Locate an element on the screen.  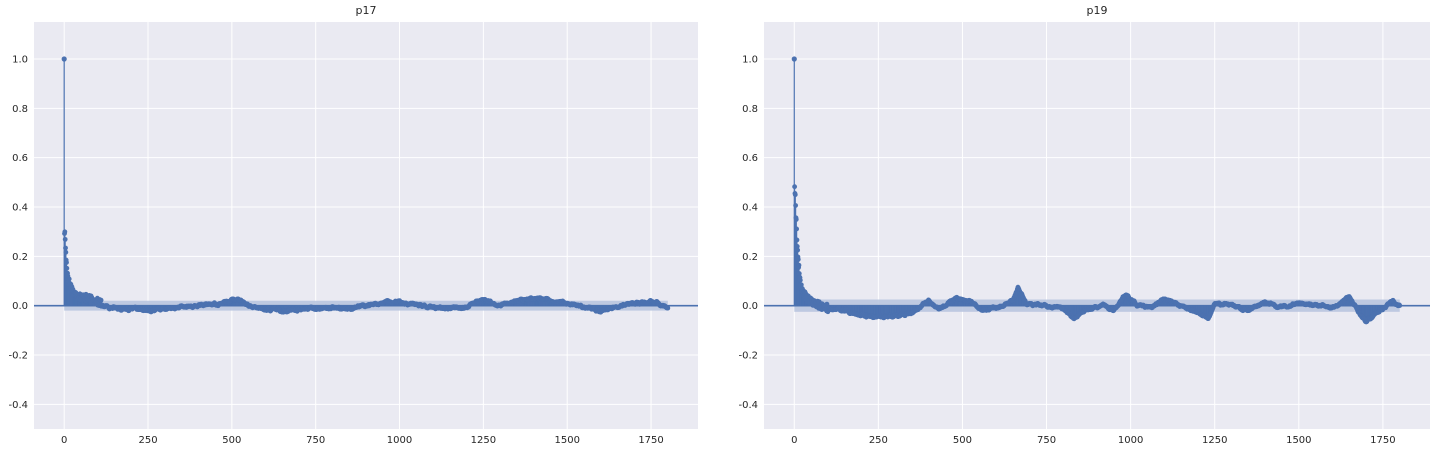
chart-title: p19 is located at coordinates (1097, 10).